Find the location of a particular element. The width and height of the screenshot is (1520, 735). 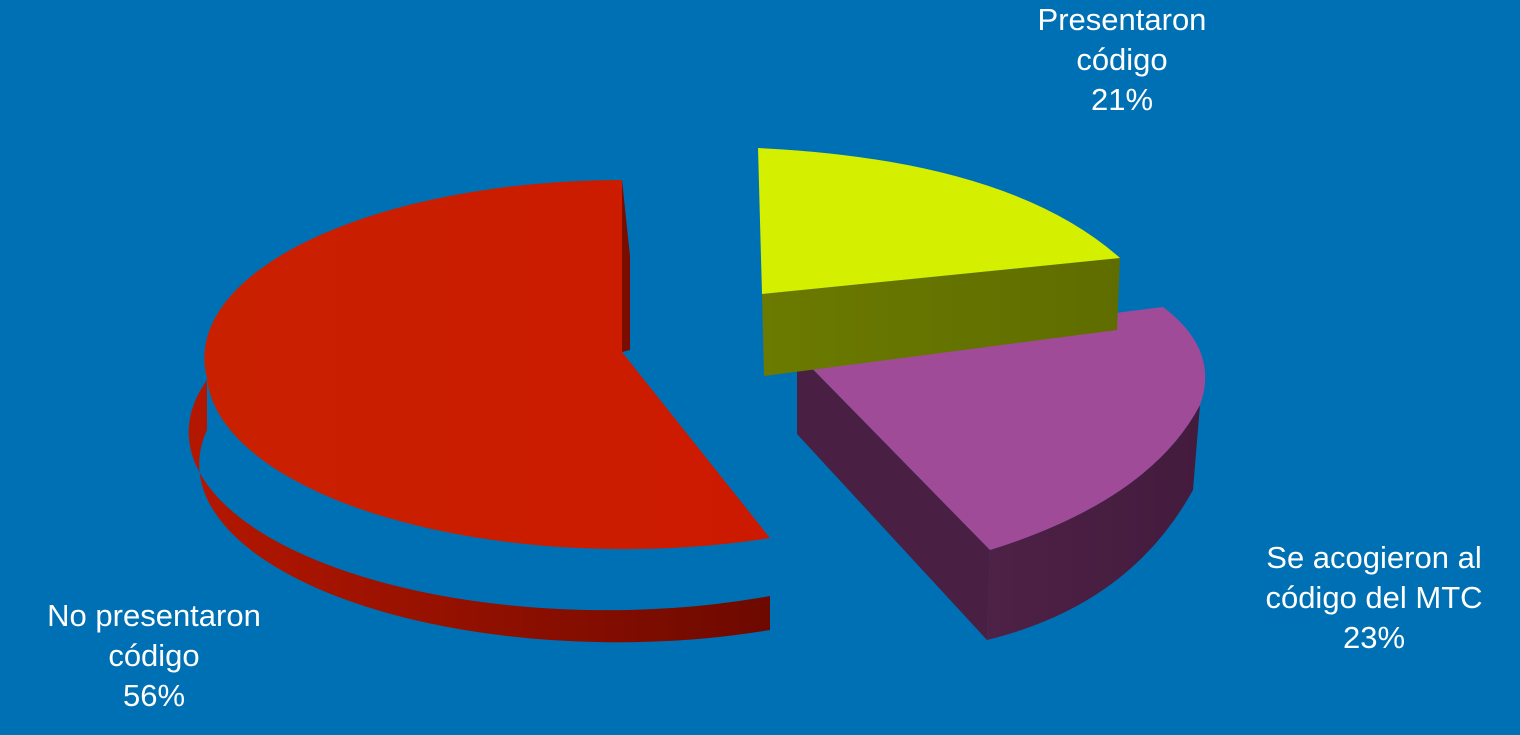

pie-slice-se-acogieron is located at coordinates (1001, 473).